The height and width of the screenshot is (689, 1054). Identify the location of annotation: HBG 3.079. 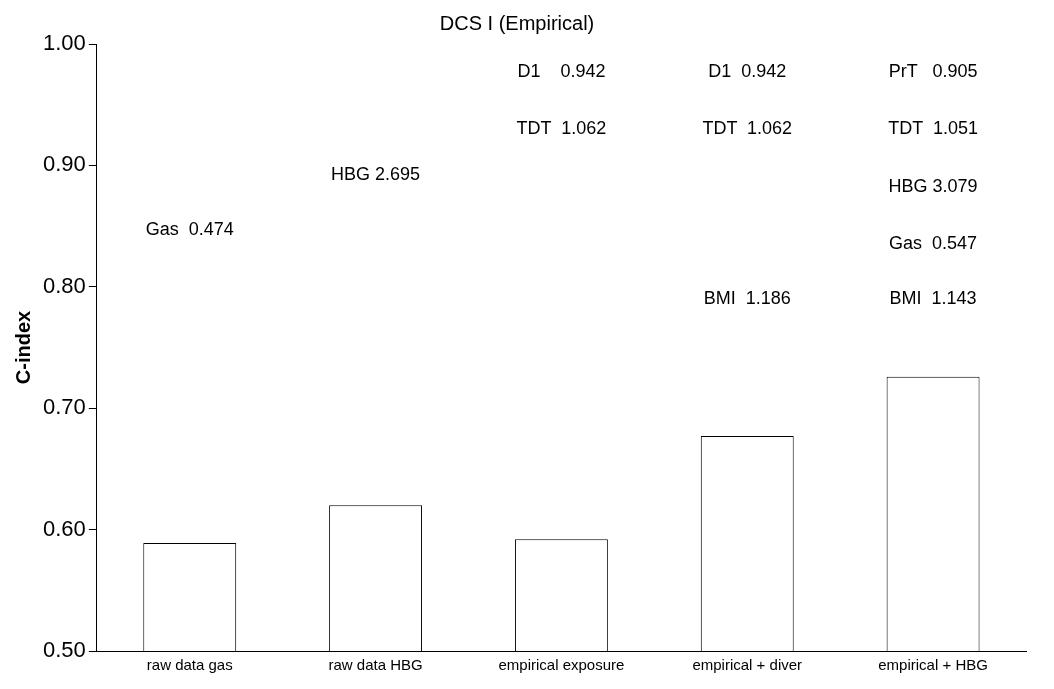
(933, 186).